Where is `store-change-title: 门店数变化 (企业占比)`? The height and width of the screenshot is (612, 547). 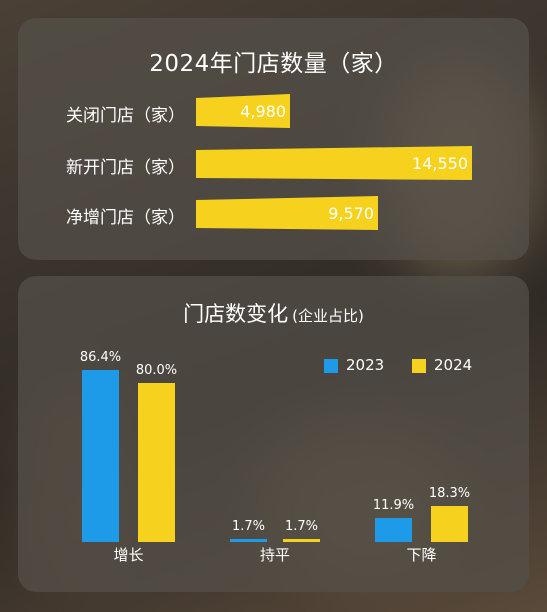 store-change-title: 门店数变化 (企业占比) is located at coordinates (273, 313).